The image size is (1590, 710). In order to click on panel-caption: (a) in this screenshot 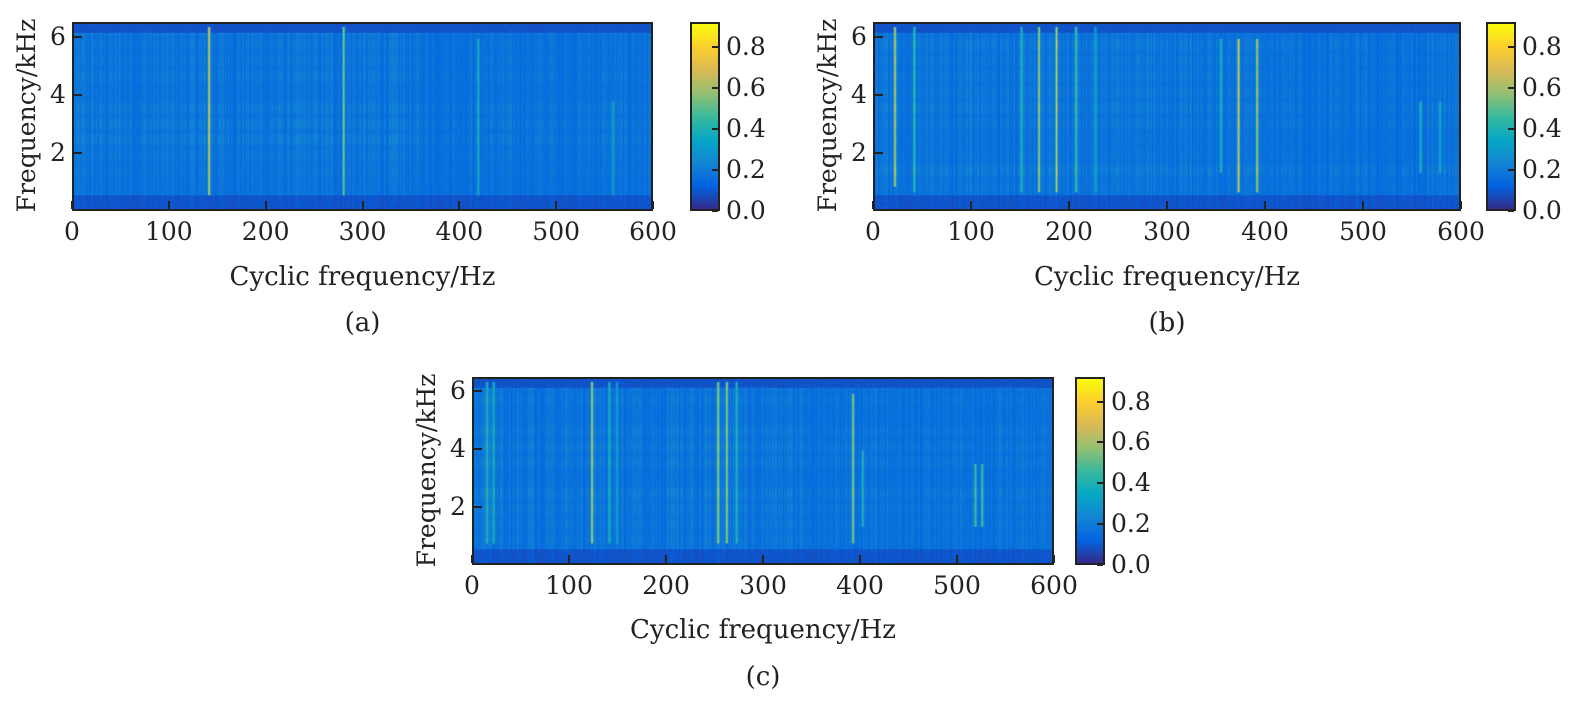, I will do `click(362, 323)`.